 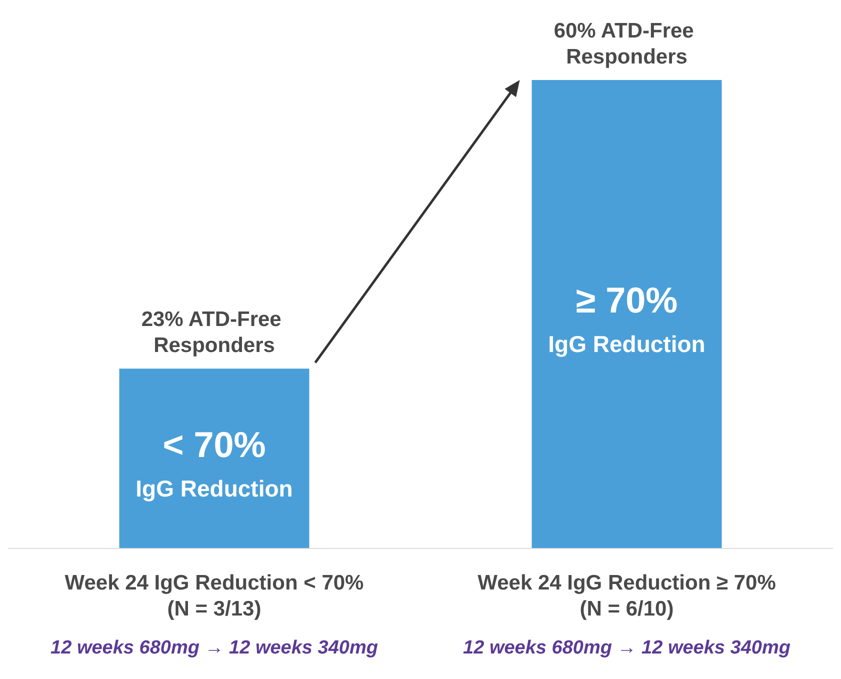 What do you see at coordinates (627, 596) in the screenshot?
I see `x-tick-label: Week 24 IgG Reduction ≥ 70% (N = 6/10)` at bounding box center [627, 596].